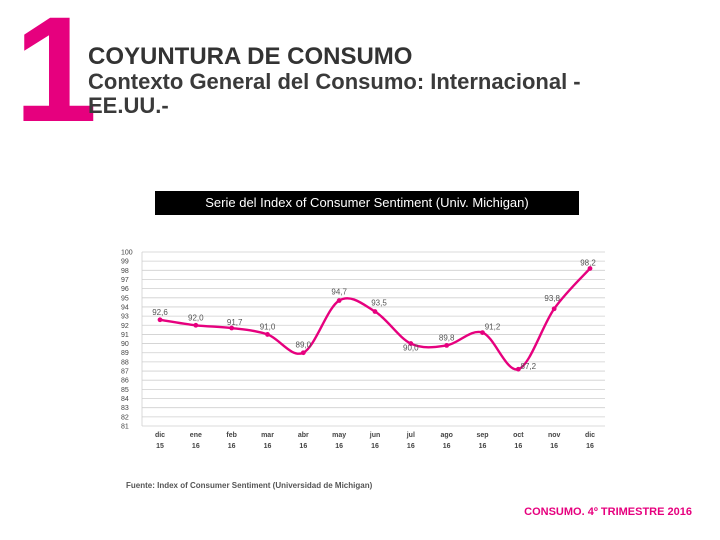 The width and height of the screenshot is (720, 540). Describe the element at coordinates (125, 298) in the screenshot. I see `y-tick-label: 95` at that location.